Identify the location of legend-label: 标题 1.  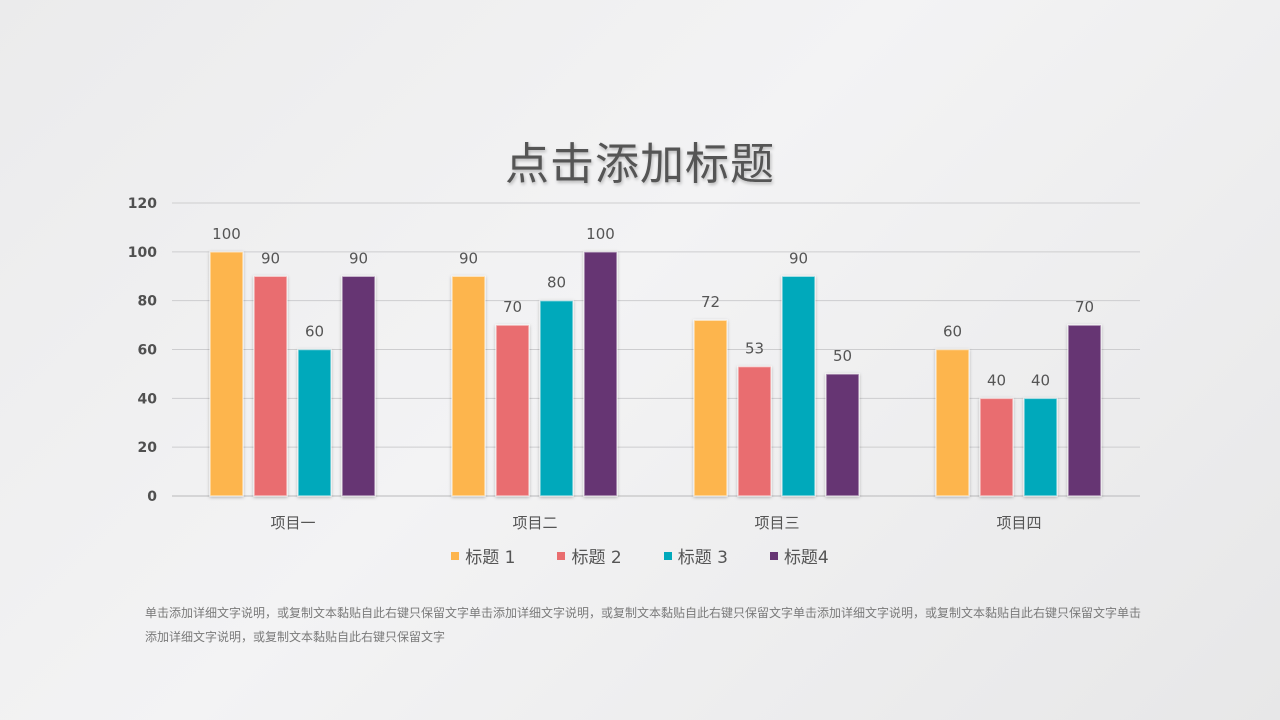
(490, 558).